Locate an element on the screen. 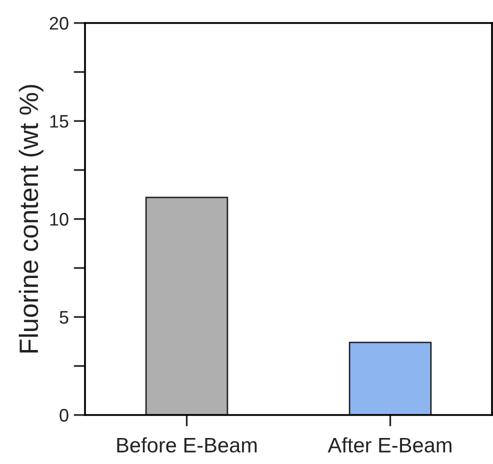  y-tick-label: 5 is located at coordinates (64, 317).